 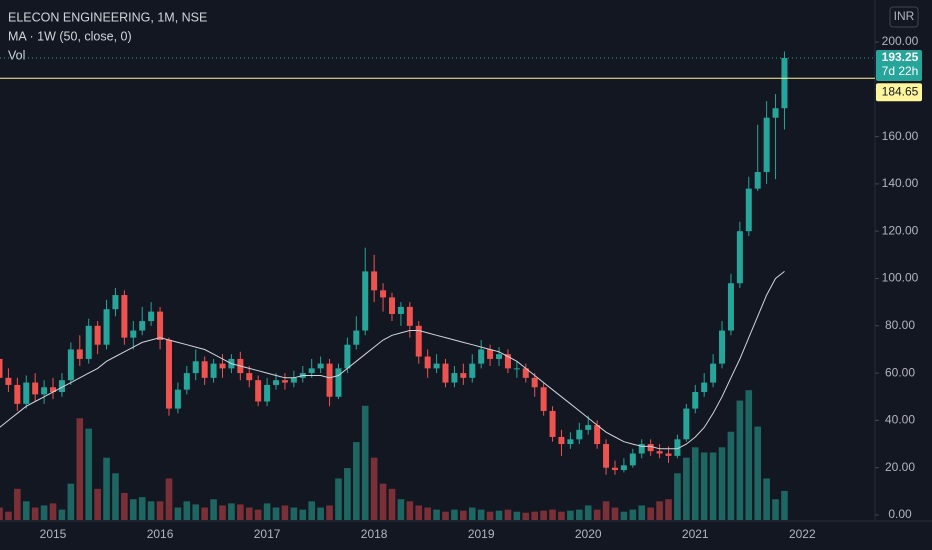 What do you see at coordinates (900, 136) in the screenshot?
I see `y-tick-label: 160.00` at bounding box center [900, 136].